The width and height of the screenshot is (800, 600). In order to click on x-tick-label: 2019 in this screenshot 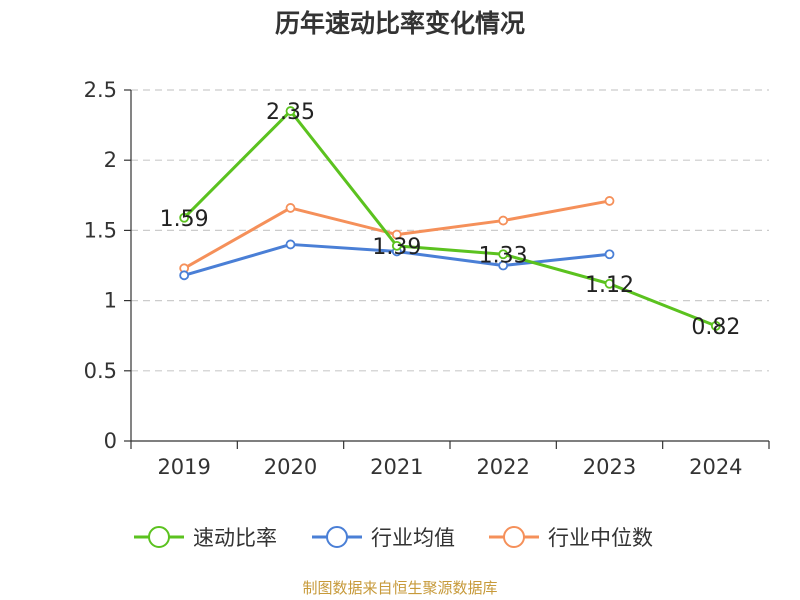, I will do `click(183, 467)`.